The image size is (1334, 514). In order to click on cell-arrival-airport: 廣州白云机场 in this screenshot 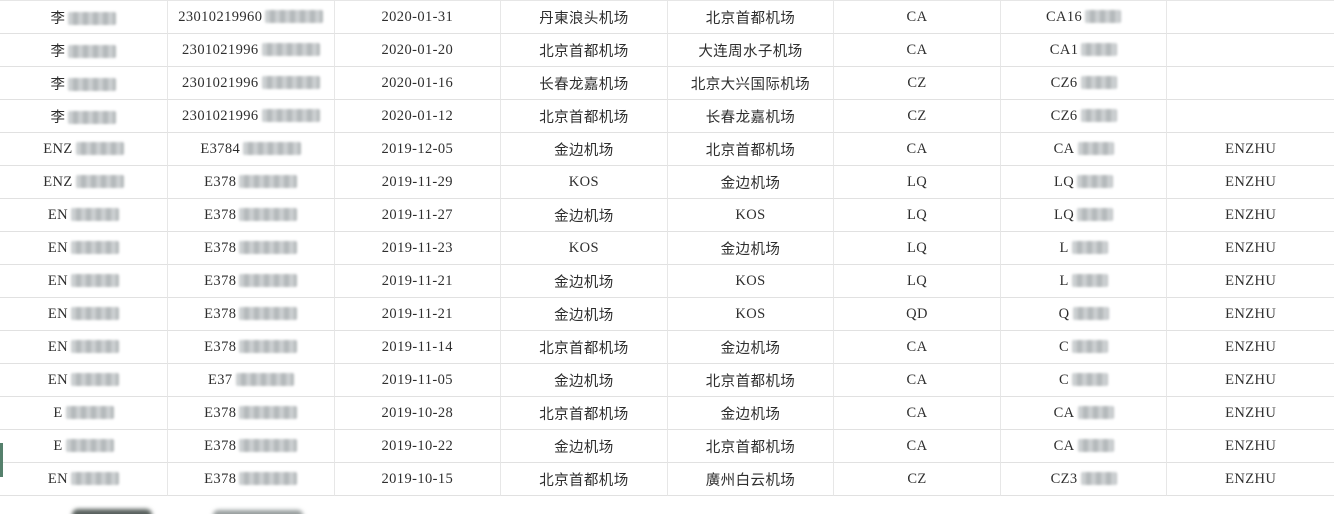, I will do `click(751, 479)`.